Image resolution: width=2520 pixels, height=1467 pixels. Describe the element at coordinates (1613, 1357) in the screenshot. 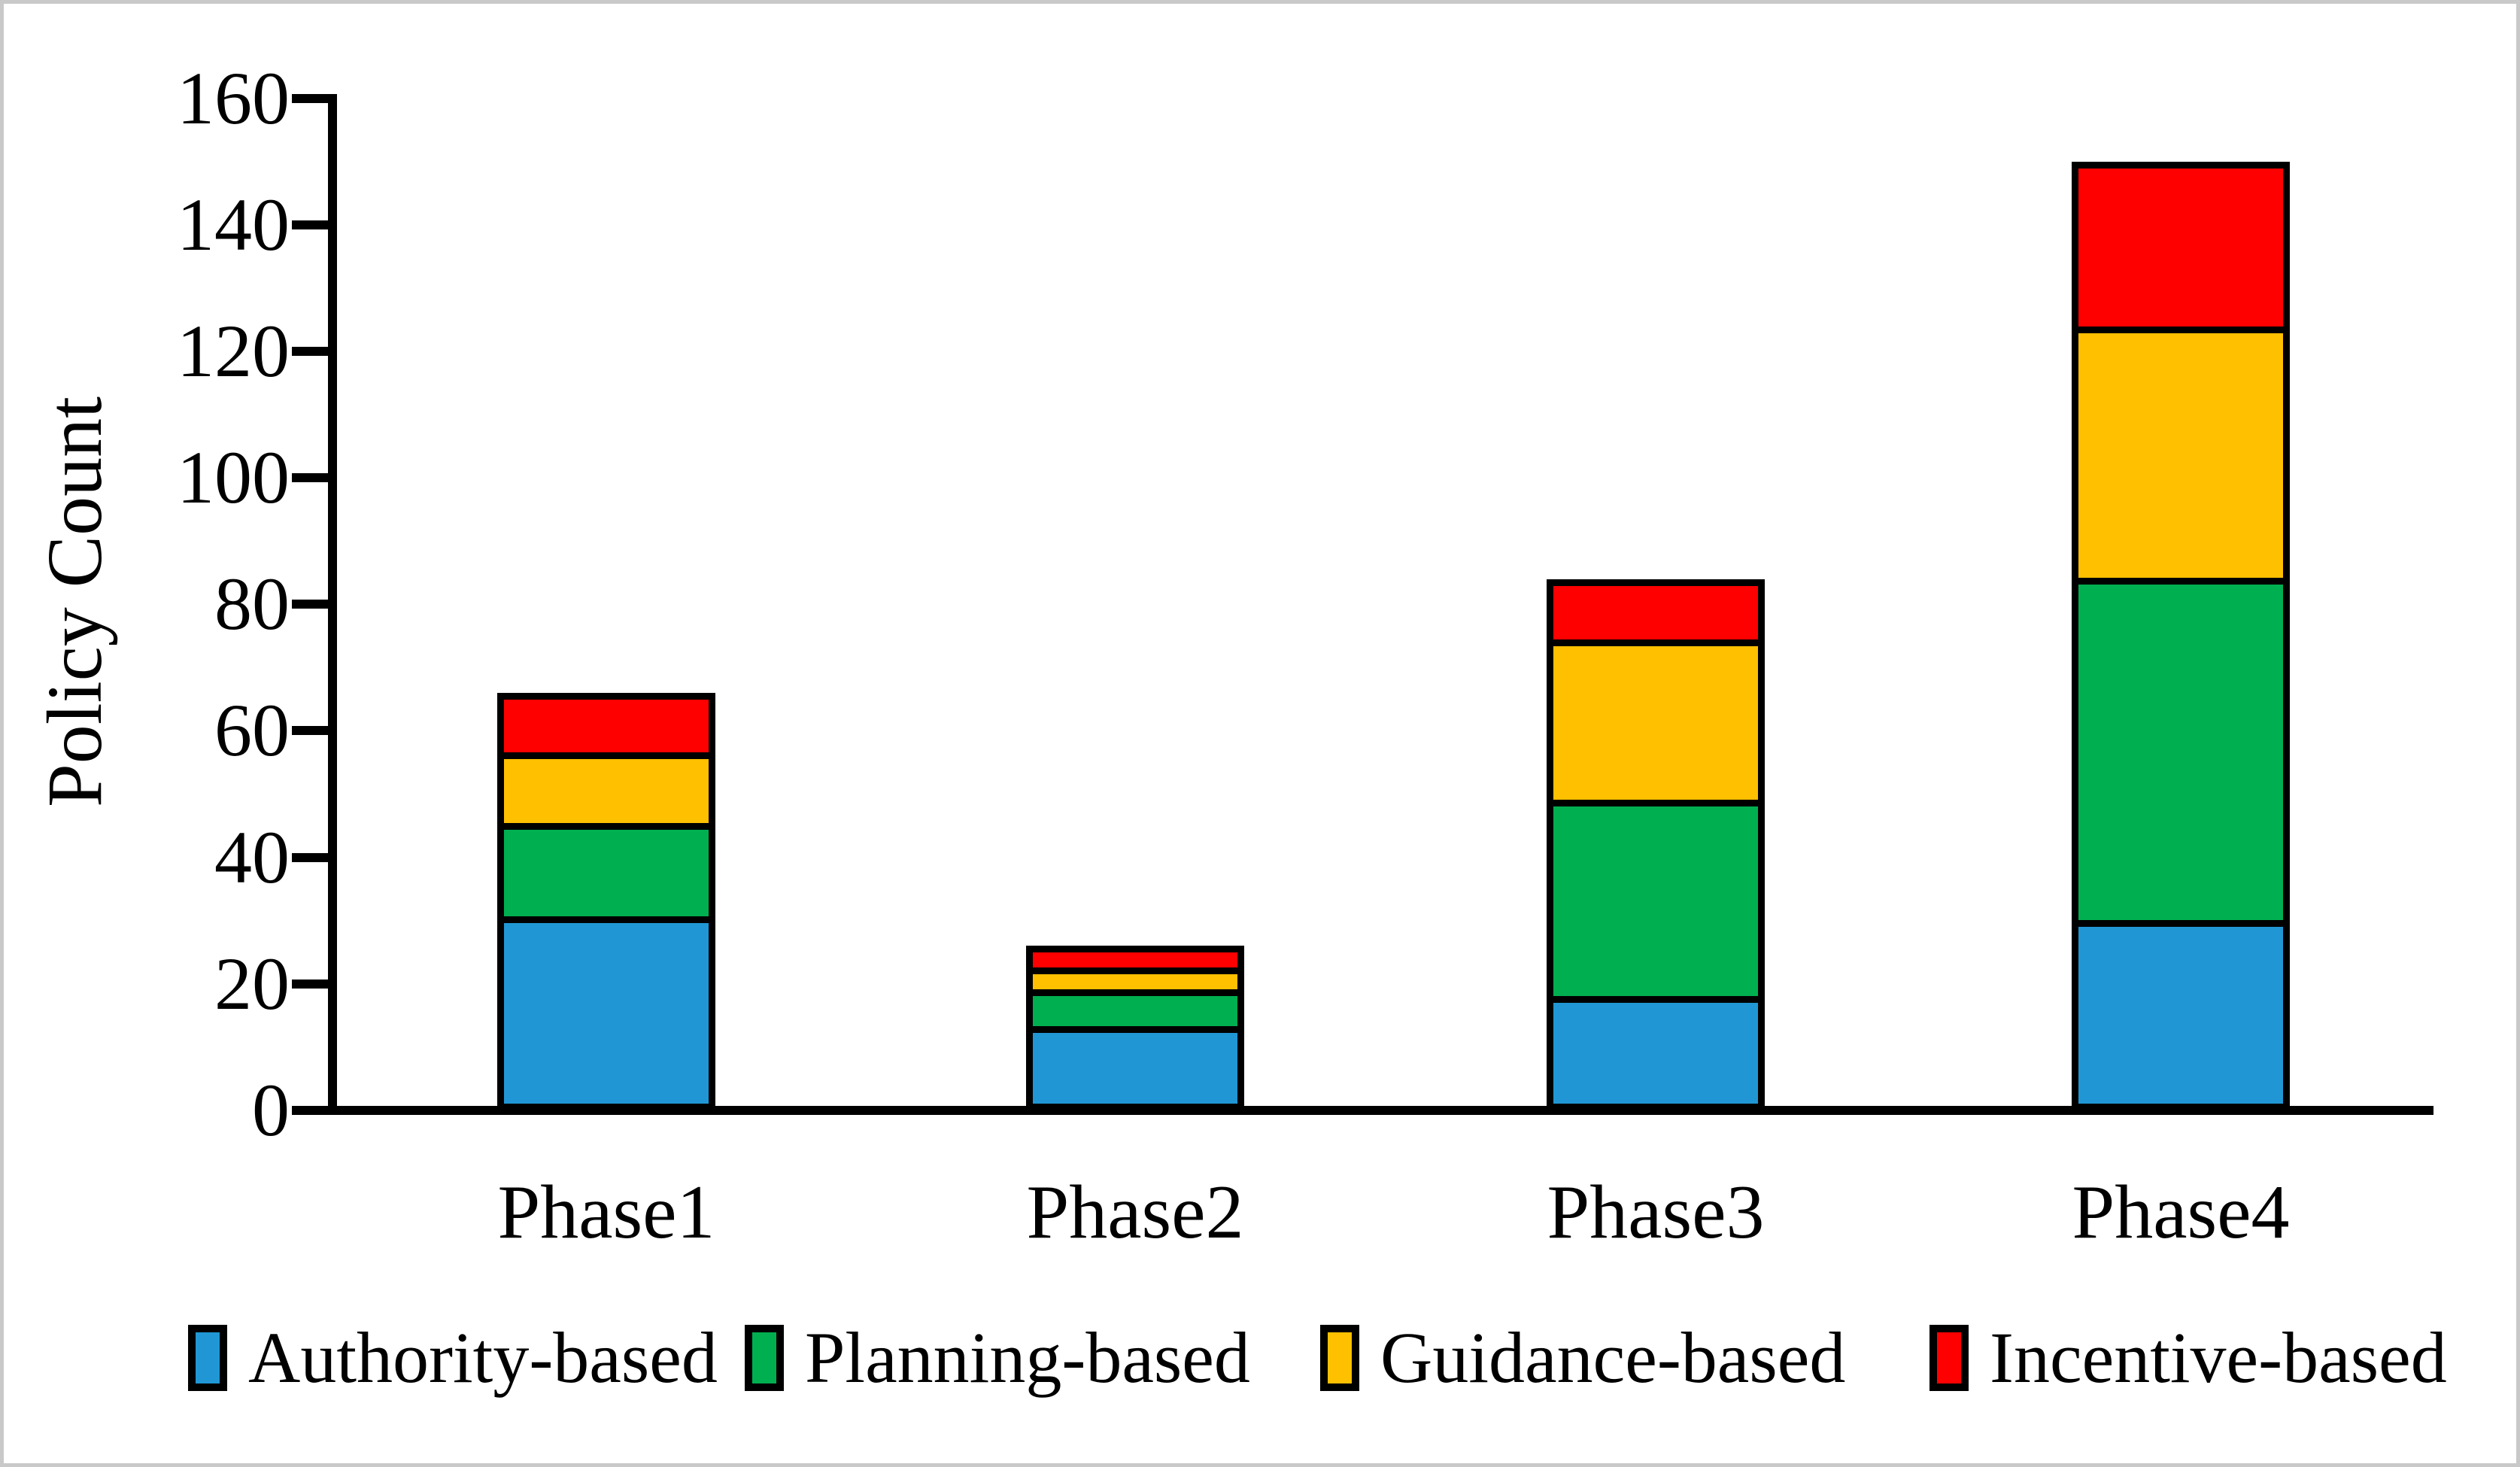

I see `legend-label: Guidance-based` at that location.